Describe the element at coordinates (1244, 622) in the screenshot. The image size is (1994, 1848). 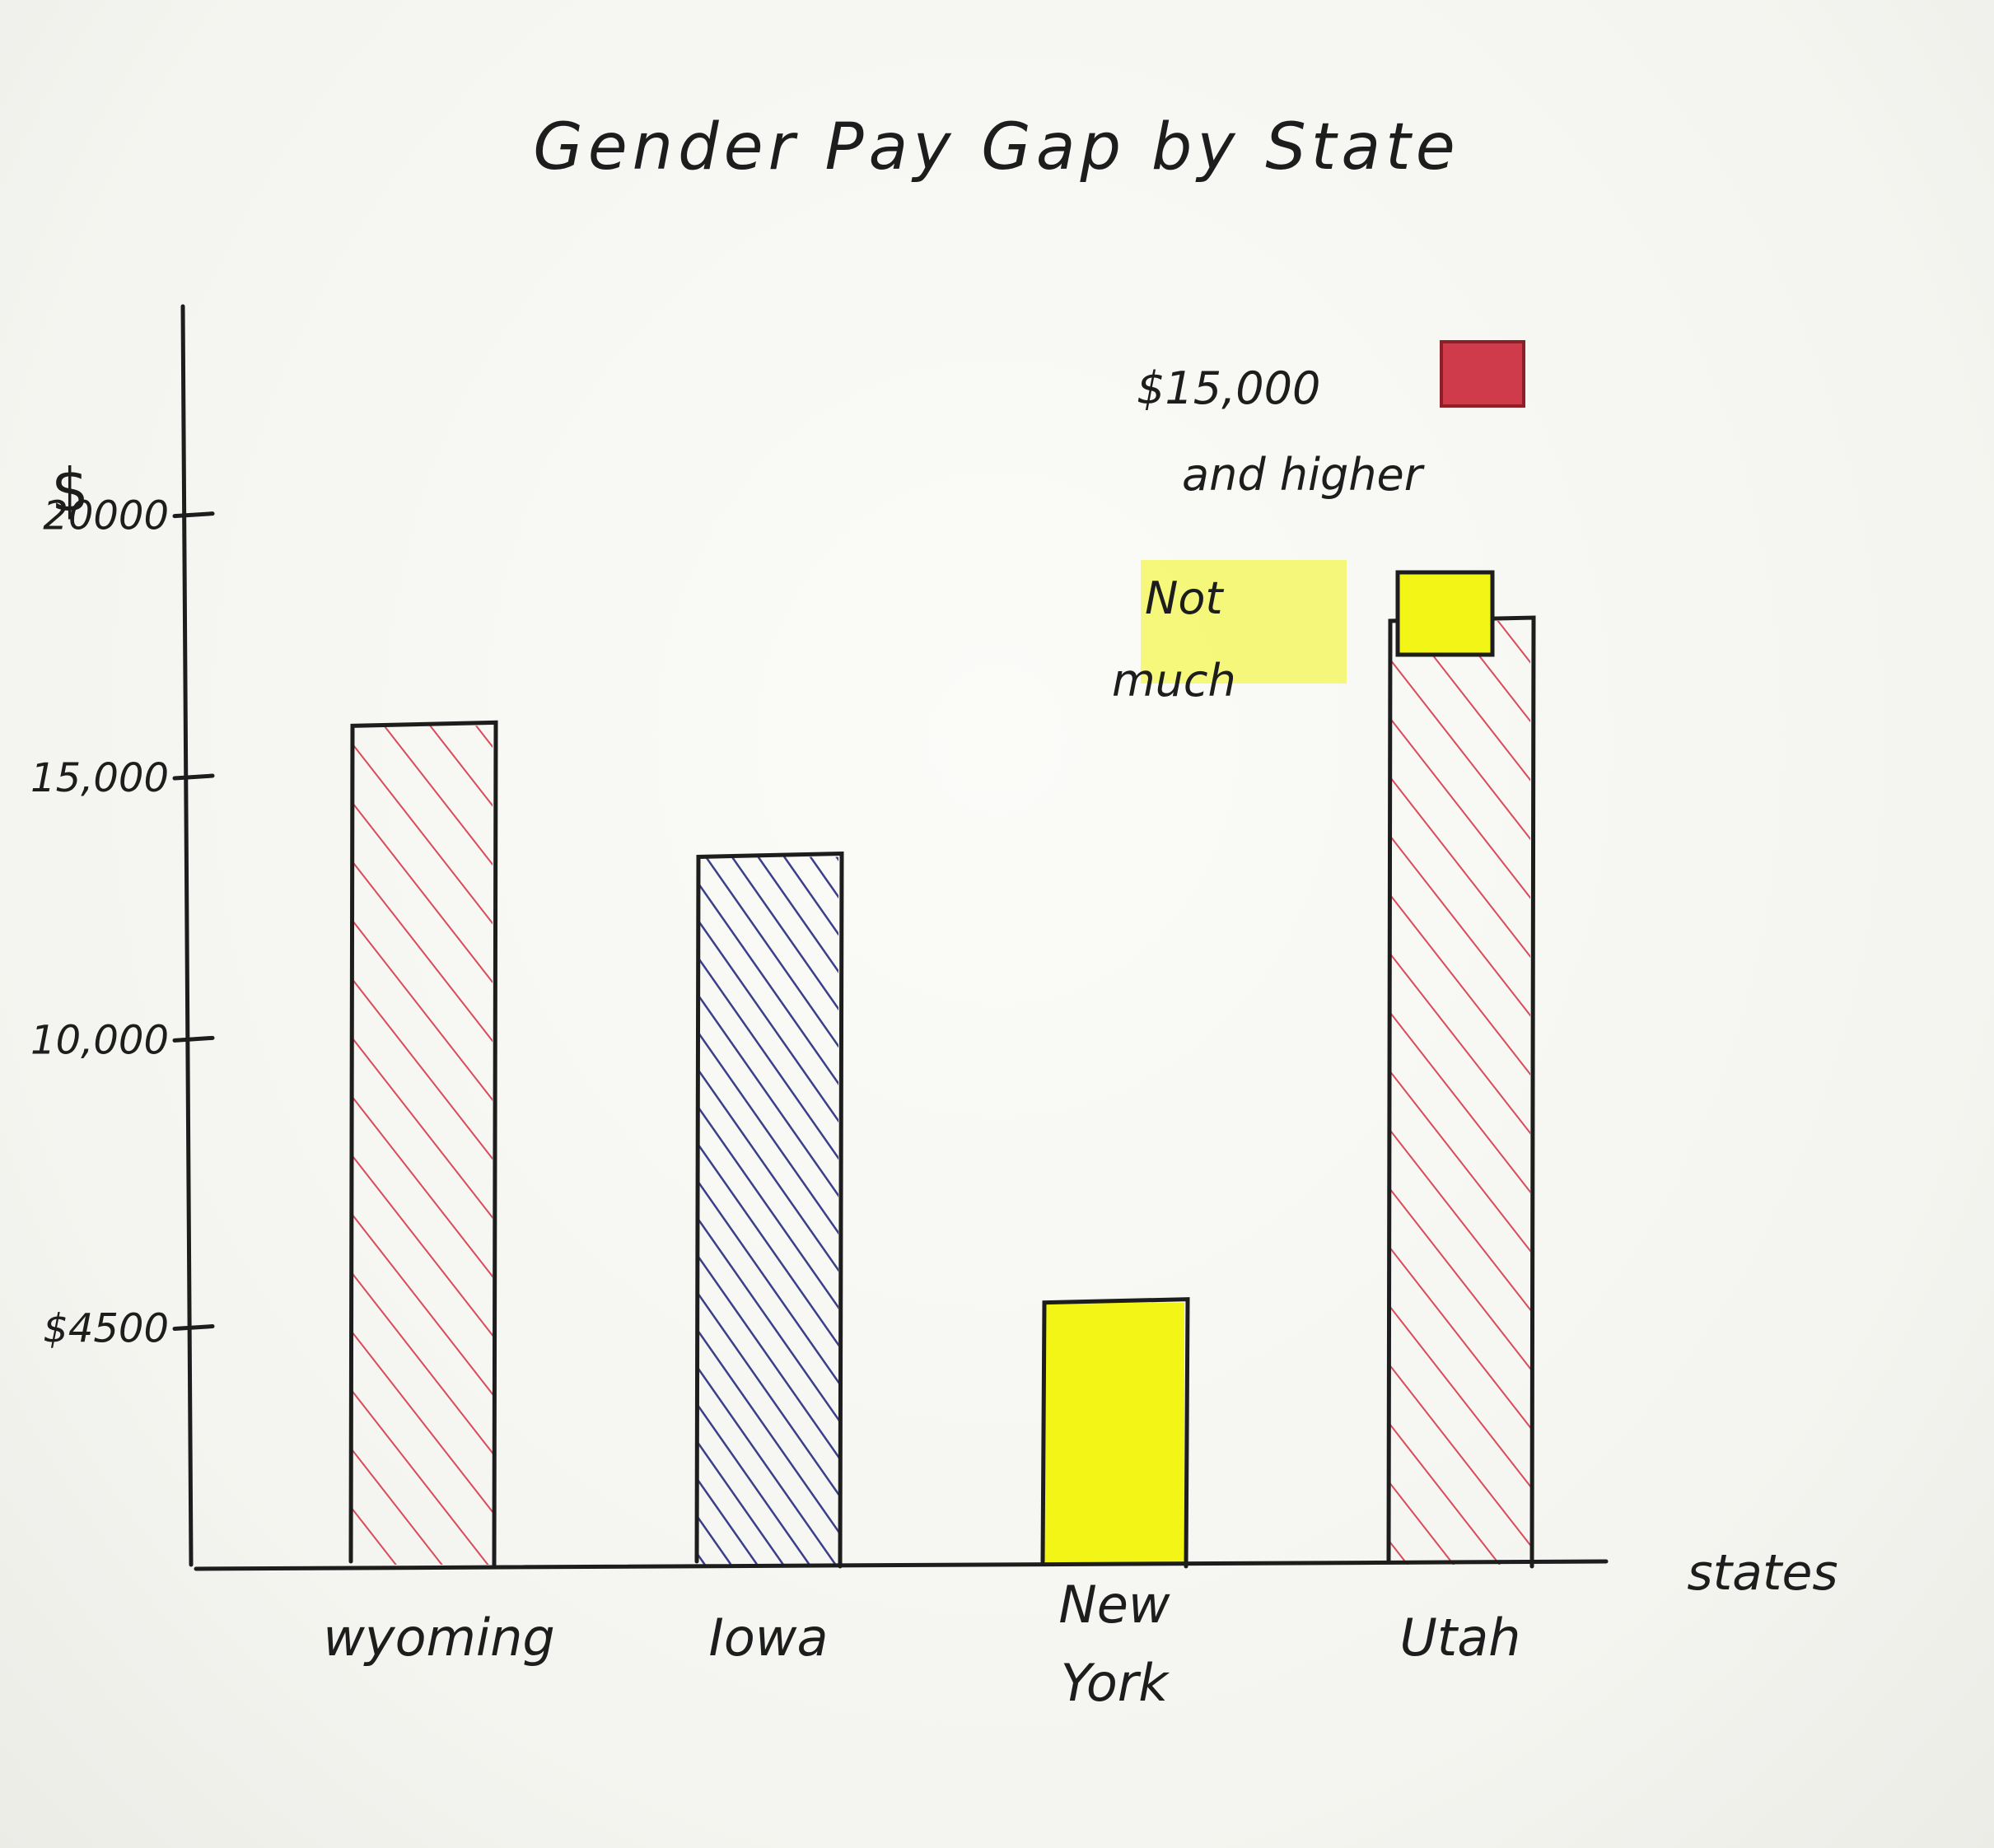
I see `legend-highlight-low` at that location.